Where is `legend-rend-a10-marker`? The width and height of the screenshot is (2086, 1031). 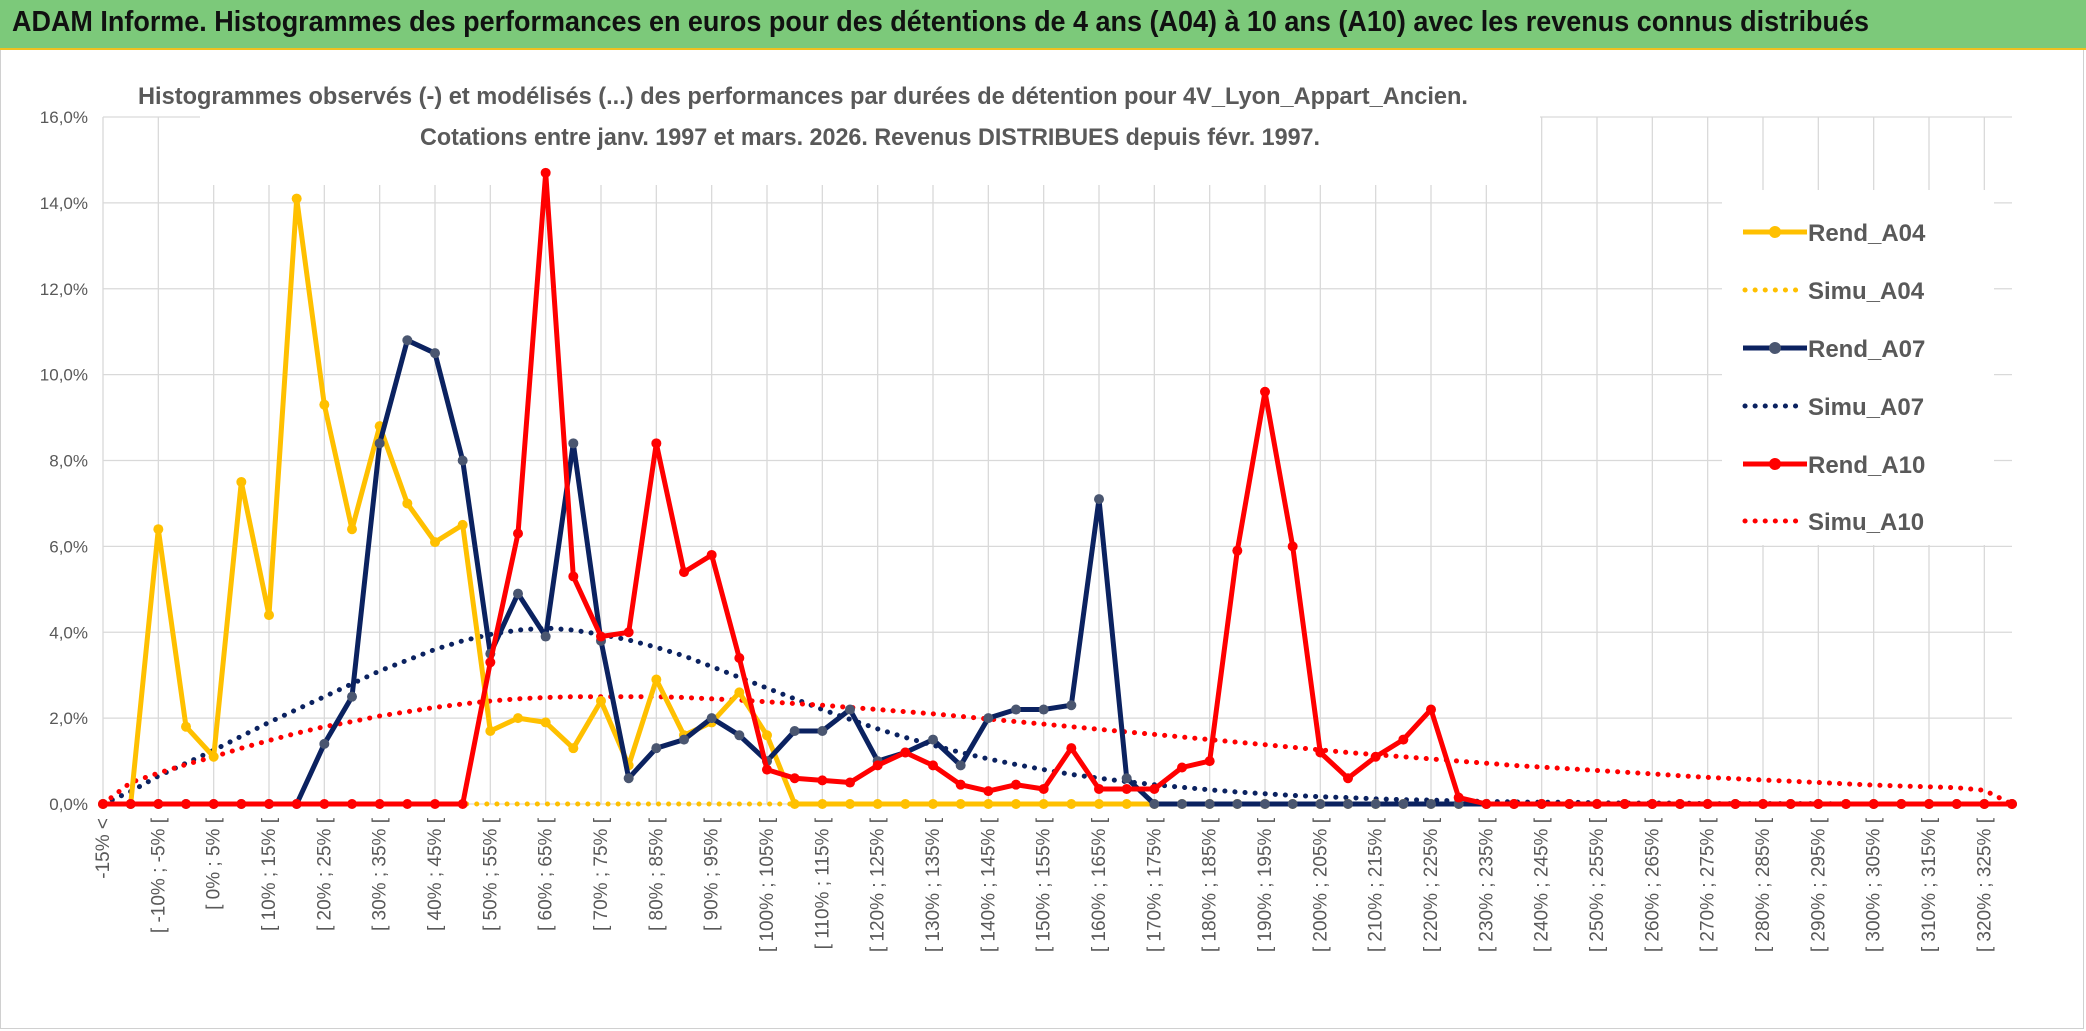
legend-rend-a10-marker is located at coordinates (1775, 464).